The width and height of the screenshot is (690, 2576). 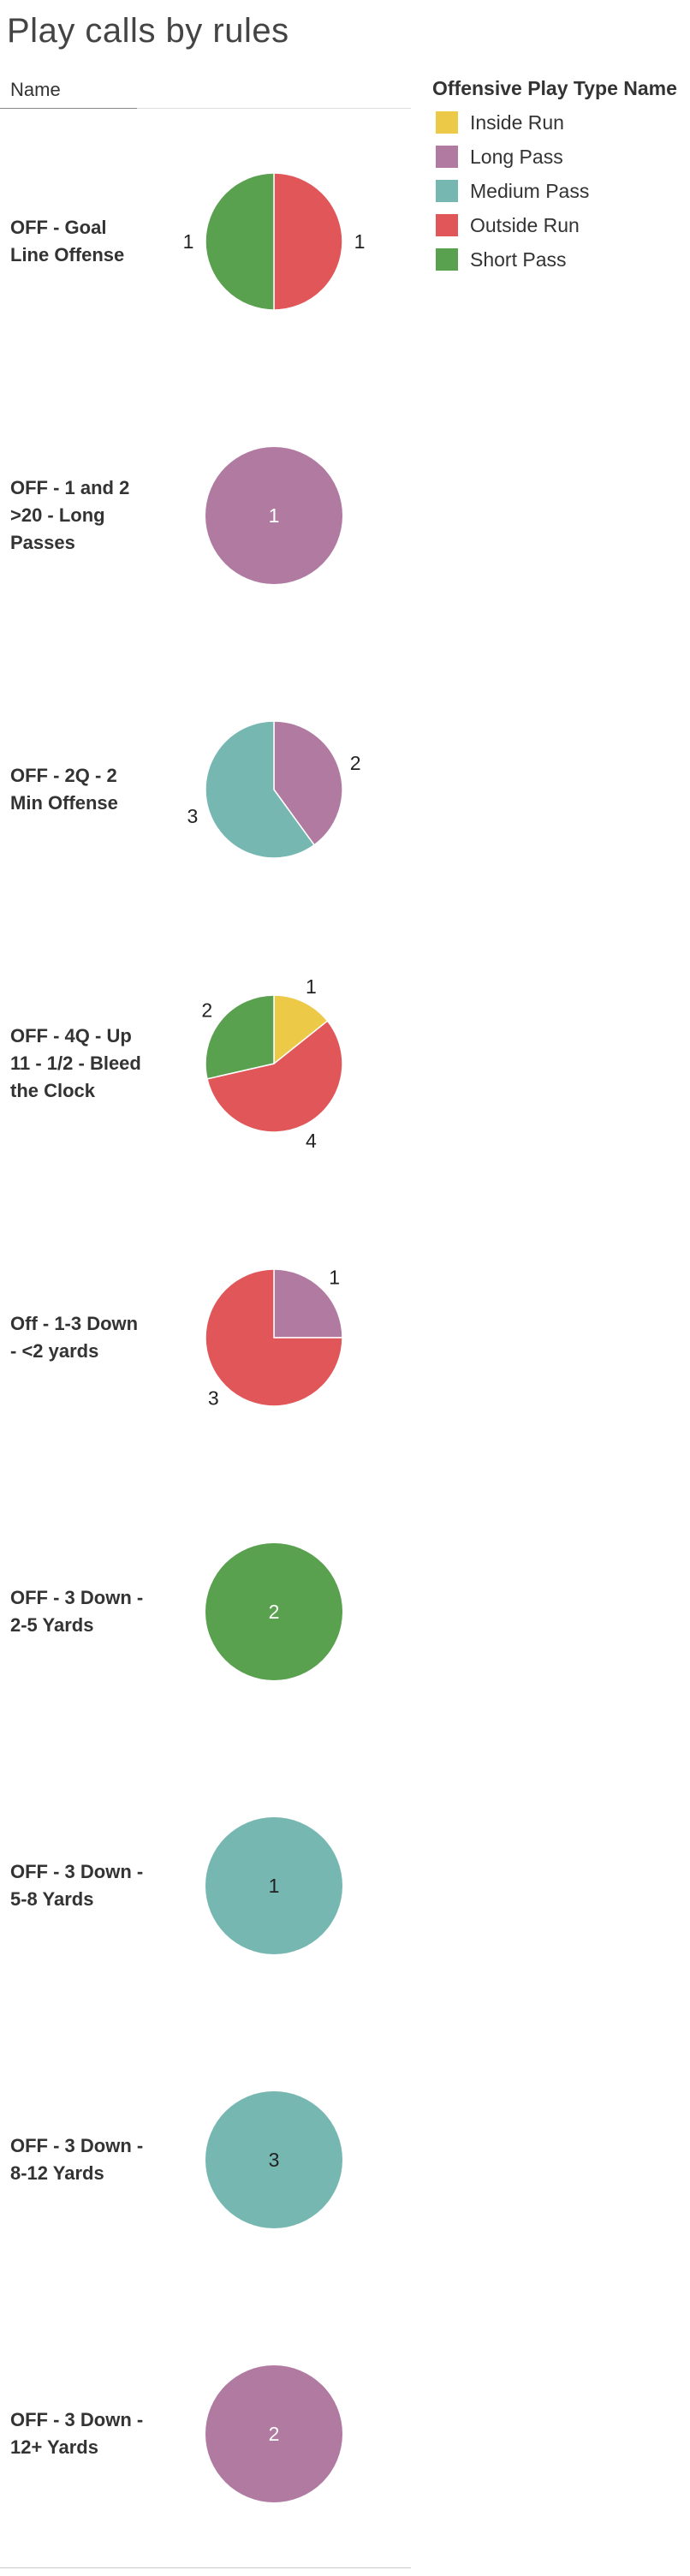 I want to click on pie-slice-off-4q-up-11-1-2-bleed-the-clock-short-pass, so click(x=240, y=1037).